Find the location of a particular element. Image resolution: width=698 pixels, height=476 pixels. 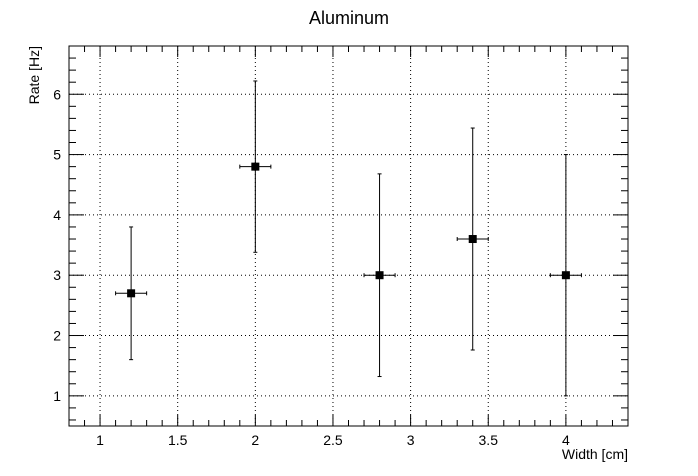

y-tick-label: 5 is located at coordinates (57, 155).